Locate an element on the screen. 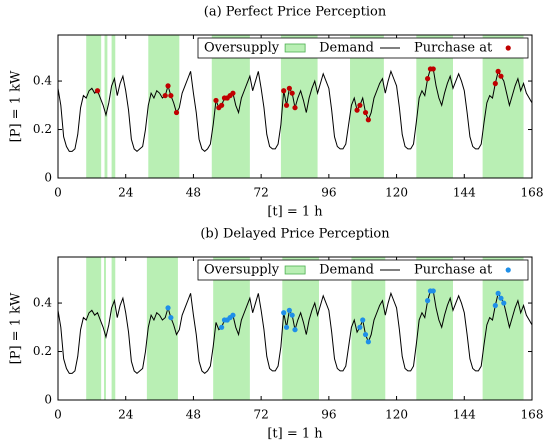  chart-title: (b) Delayed Price Perception is located at coordinates (295, 234).